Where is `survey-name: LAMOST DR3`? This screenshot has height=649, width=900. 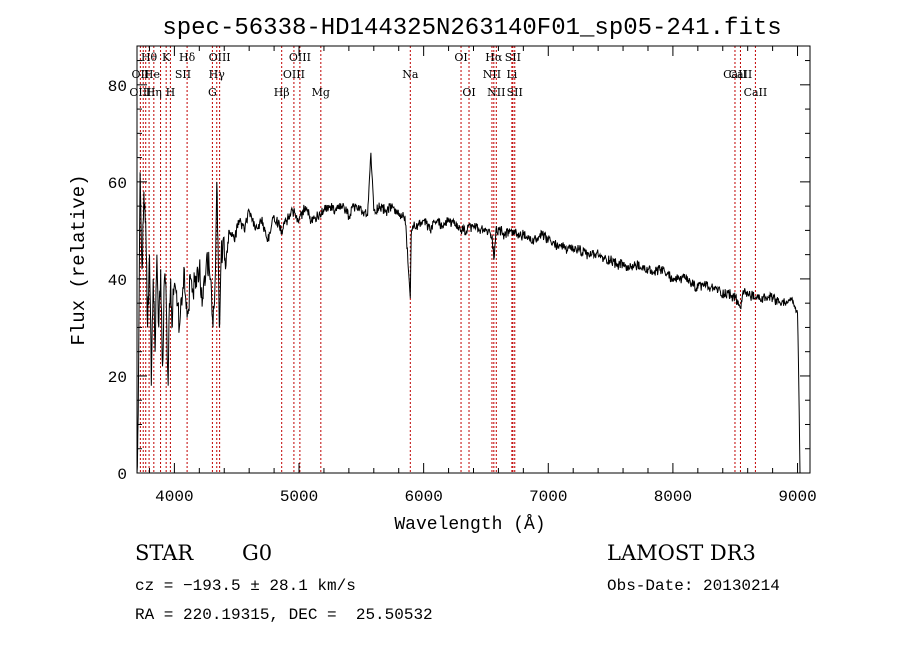 survey-name: LAMOST DR3 is located at coordinates (681, 553).